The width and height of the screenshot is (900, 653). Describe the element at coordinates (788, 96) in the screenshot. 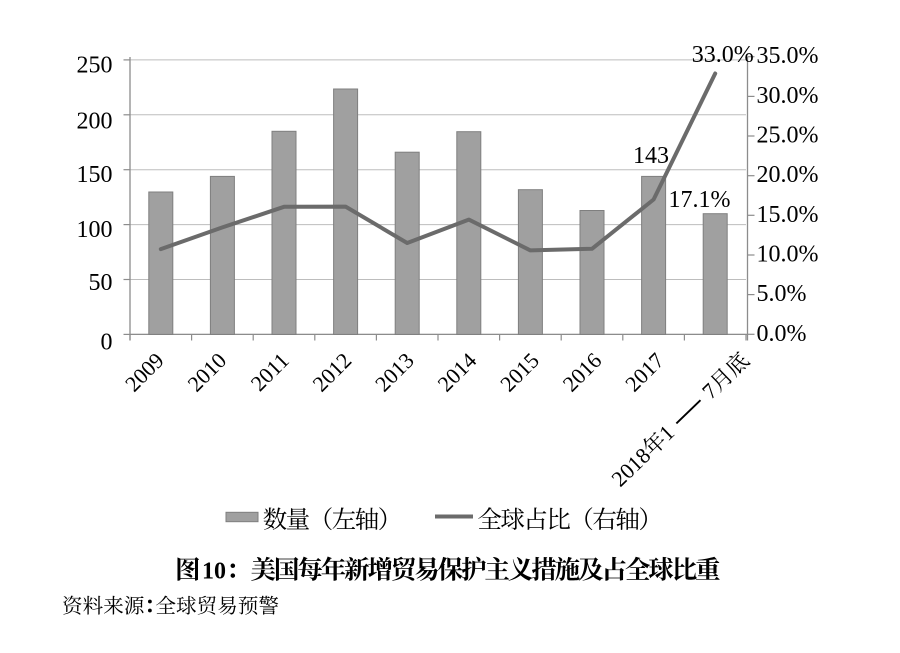

I see `svg-text: 30.0%` at that location.